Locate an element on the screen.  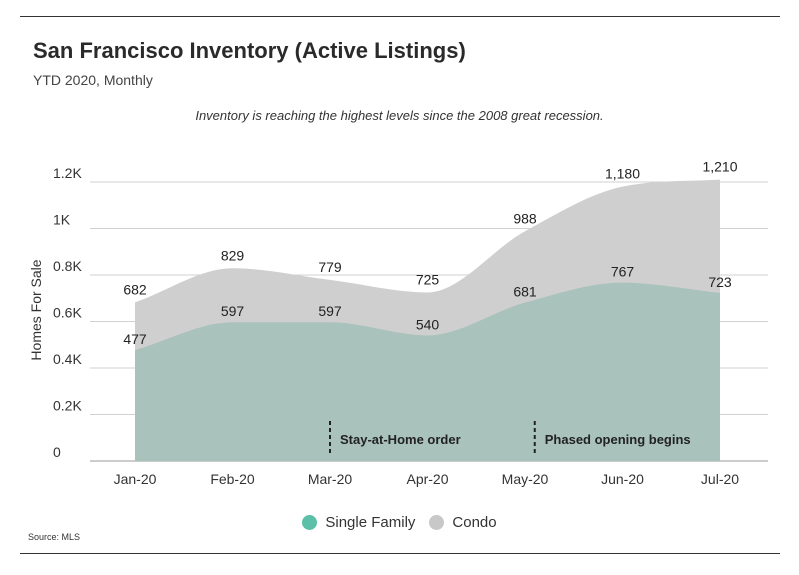
y-tick-label: 0 is located at coordinates (57, 452).